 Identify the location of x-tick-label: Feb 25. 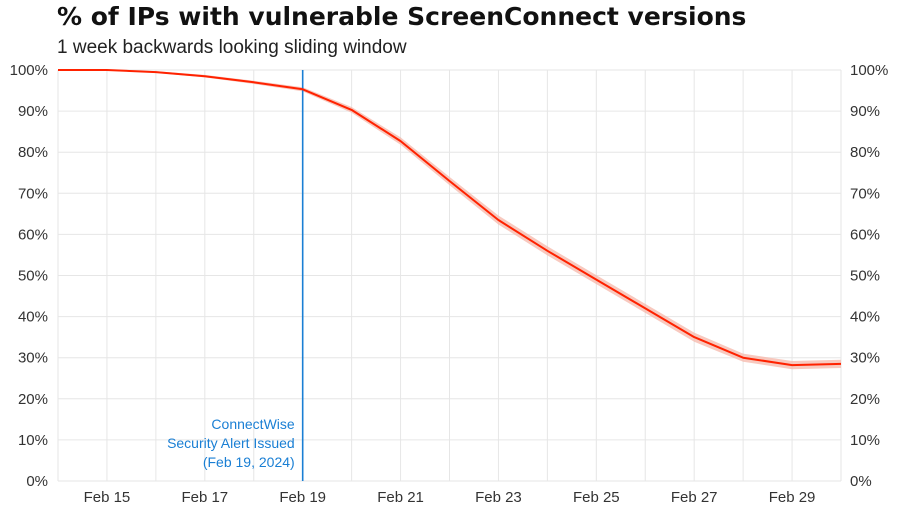
(596, 497).